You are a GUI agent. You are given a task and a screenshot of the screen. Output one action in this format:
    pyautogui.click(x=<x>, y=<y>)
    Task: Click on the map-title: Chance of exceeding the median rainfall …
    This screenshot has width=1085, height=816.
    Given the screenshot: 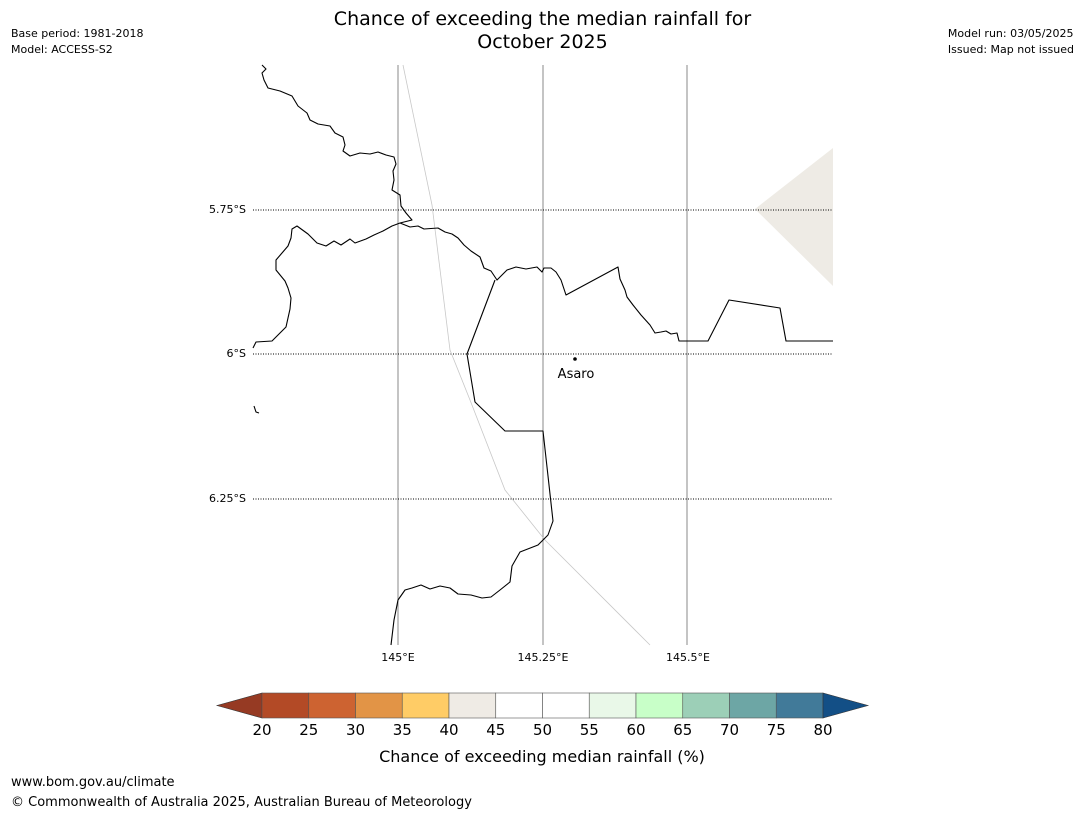 What is the action you would take?
    pyautogui.click(x=542, y=31)
    